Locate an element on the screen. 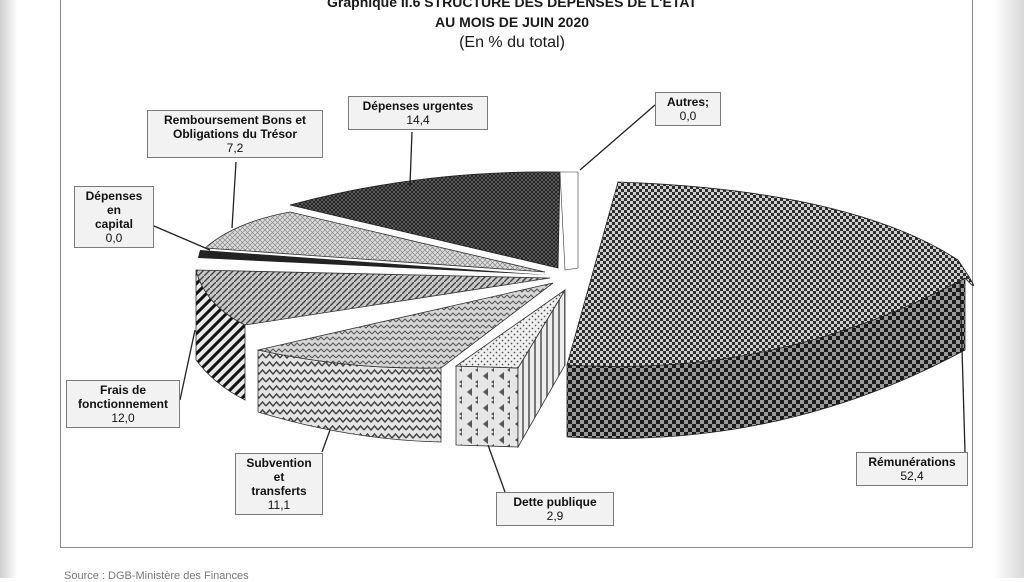 This screenshot has width=1024, height=582. label-depenses-urgentes: Dépenses urgentes 14,4 is located at coordinates (418, 113).